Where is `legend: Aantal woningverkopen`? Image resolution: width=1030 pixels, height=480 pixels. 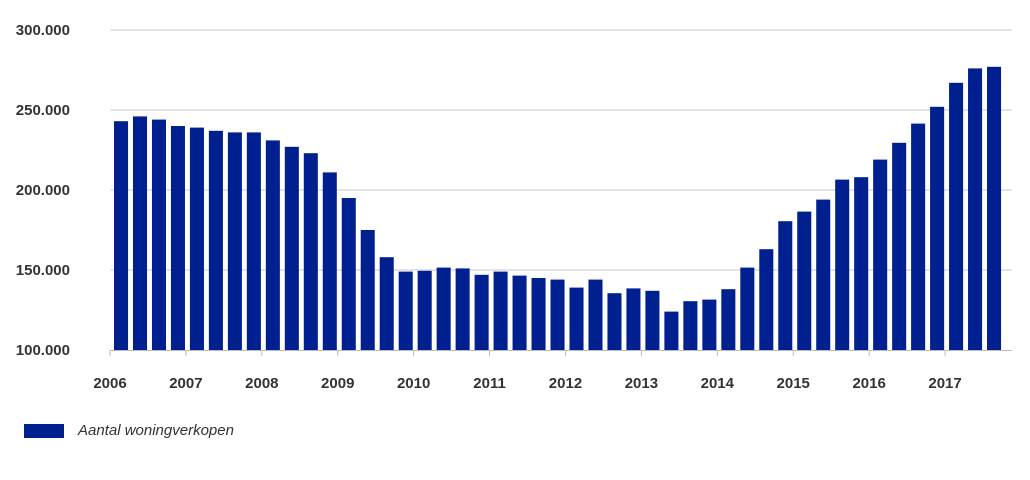 legend: Aantal woningverkopen is located at coordinates (129, 430).